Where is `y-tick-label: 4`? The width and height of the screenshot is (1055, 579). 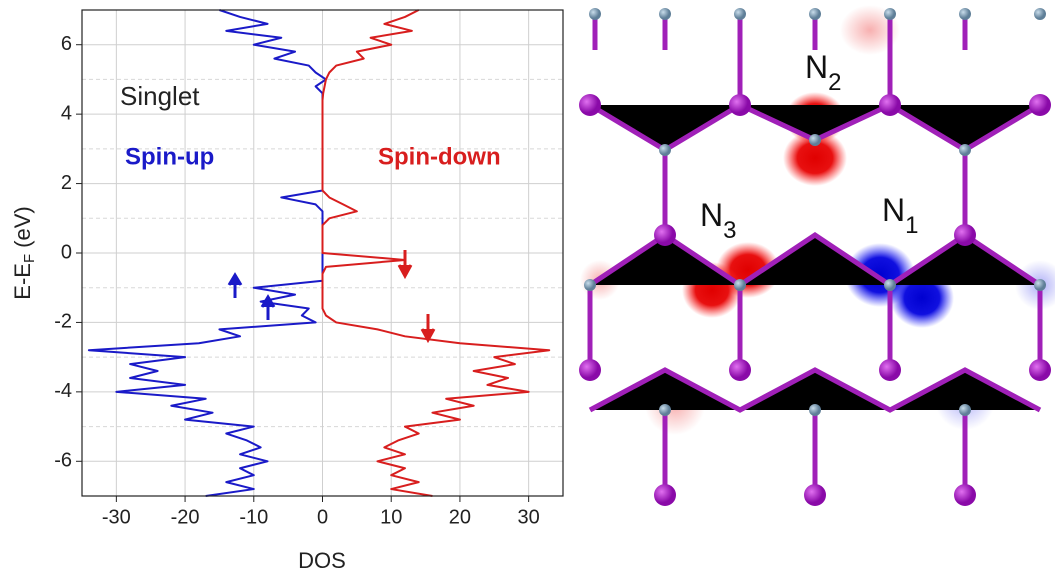
y-tick-label: 4 is located at coordinates (66, 113).